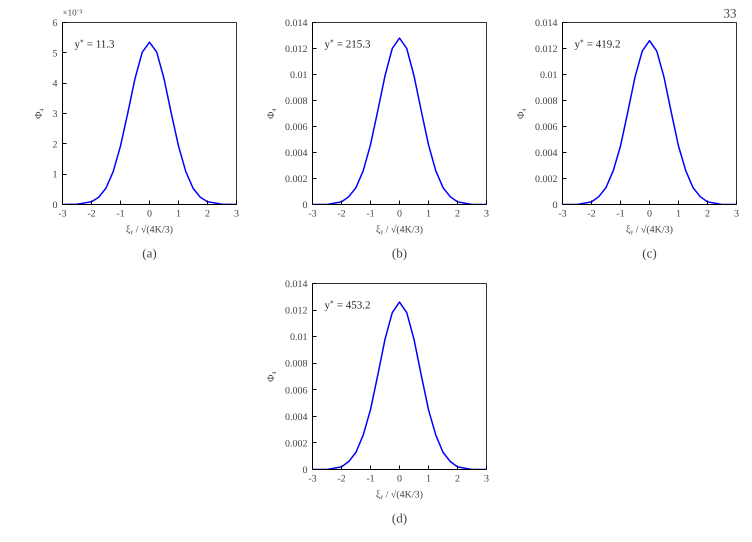 Image resolution: width=752 pixels, height=542 pixels. I want to click on annotation: y⁺ = 11.3, so click(95, 44).